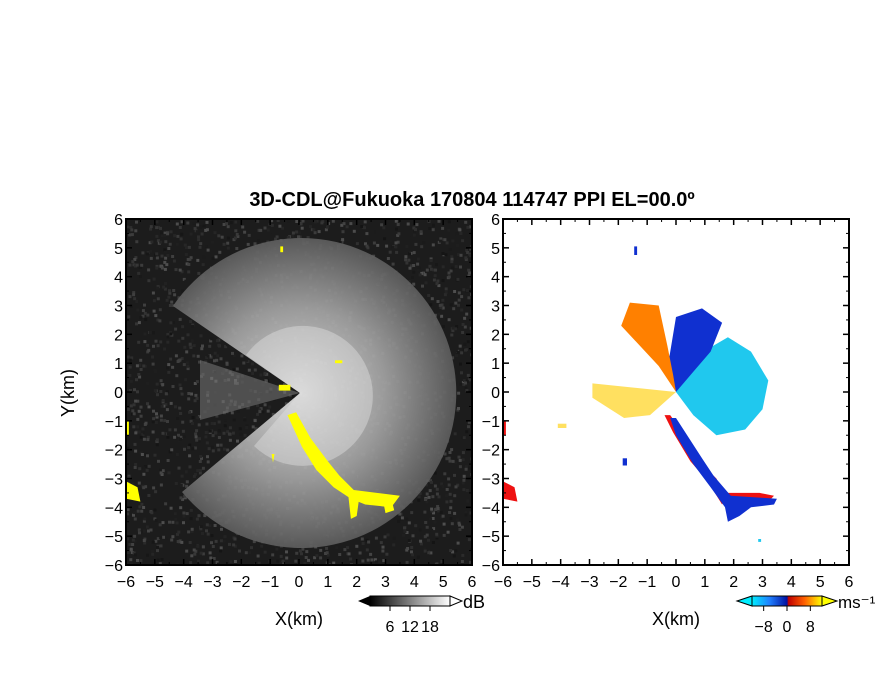 This screenshot has height=680, width=880. Describe the element at coordinates (114, 422) in the screenshot. I see `y-tick-label: −1` at that location.